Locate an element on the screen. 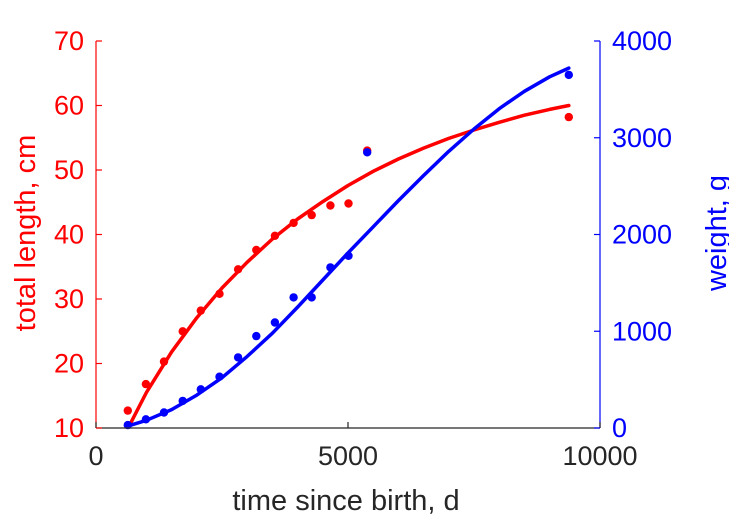 This screenshot has width=729, height=521. left-y-tick-label: 70 is located at coordinates (69, 41).